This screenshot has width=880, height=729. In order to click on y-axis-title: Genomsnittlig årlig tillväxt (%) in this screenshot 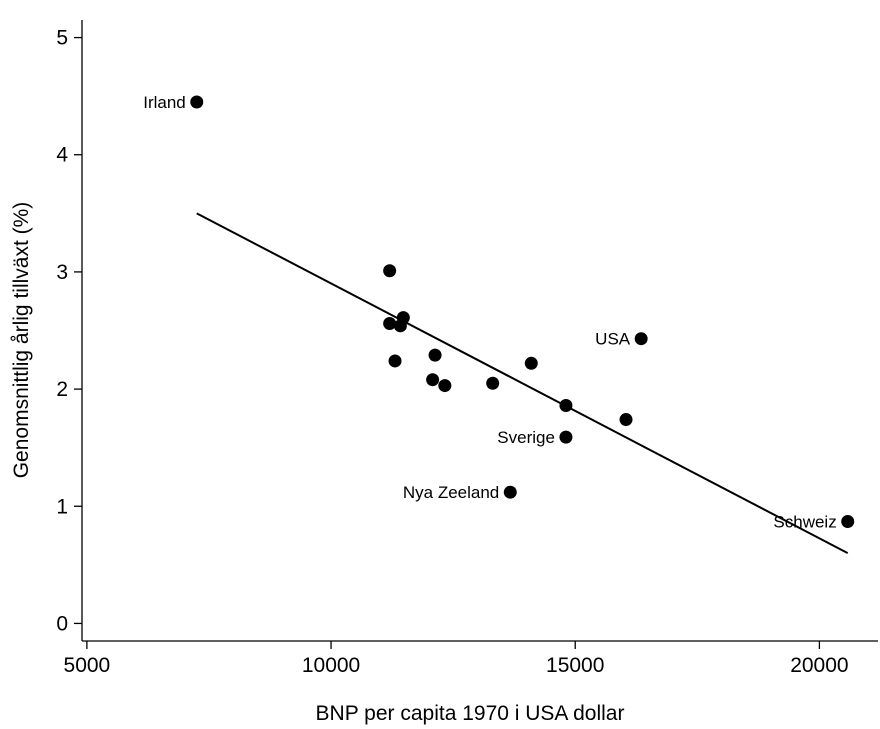, I will do `click(21, 340)`.